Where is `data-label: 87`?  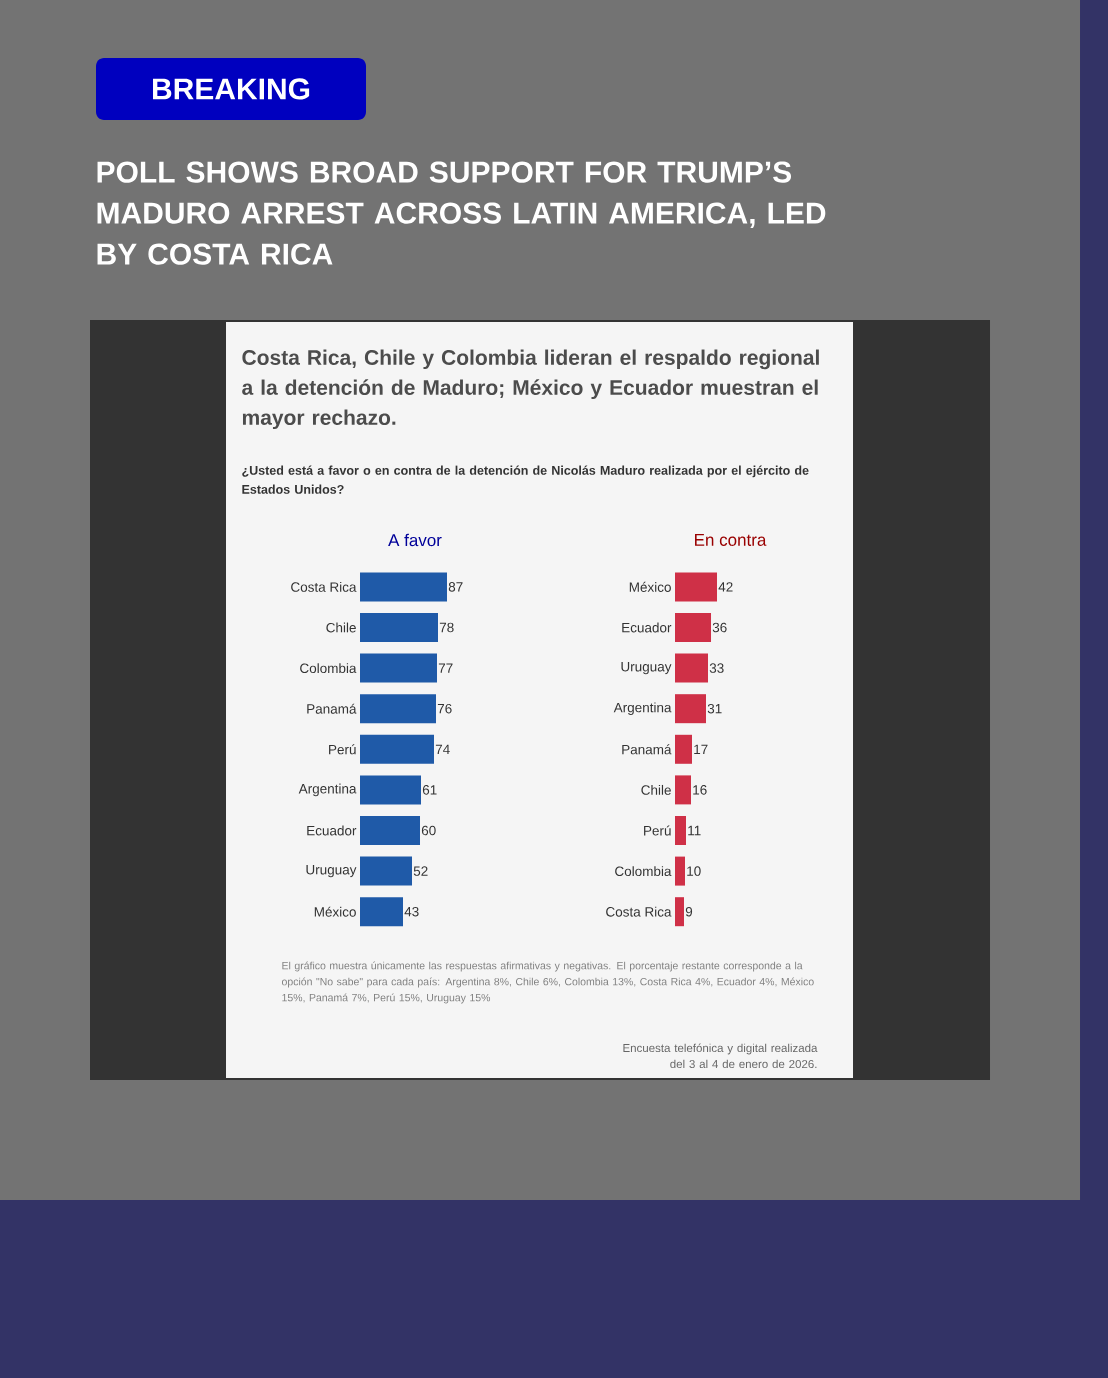 data-label: 87 is located at coordinates (455, 587).